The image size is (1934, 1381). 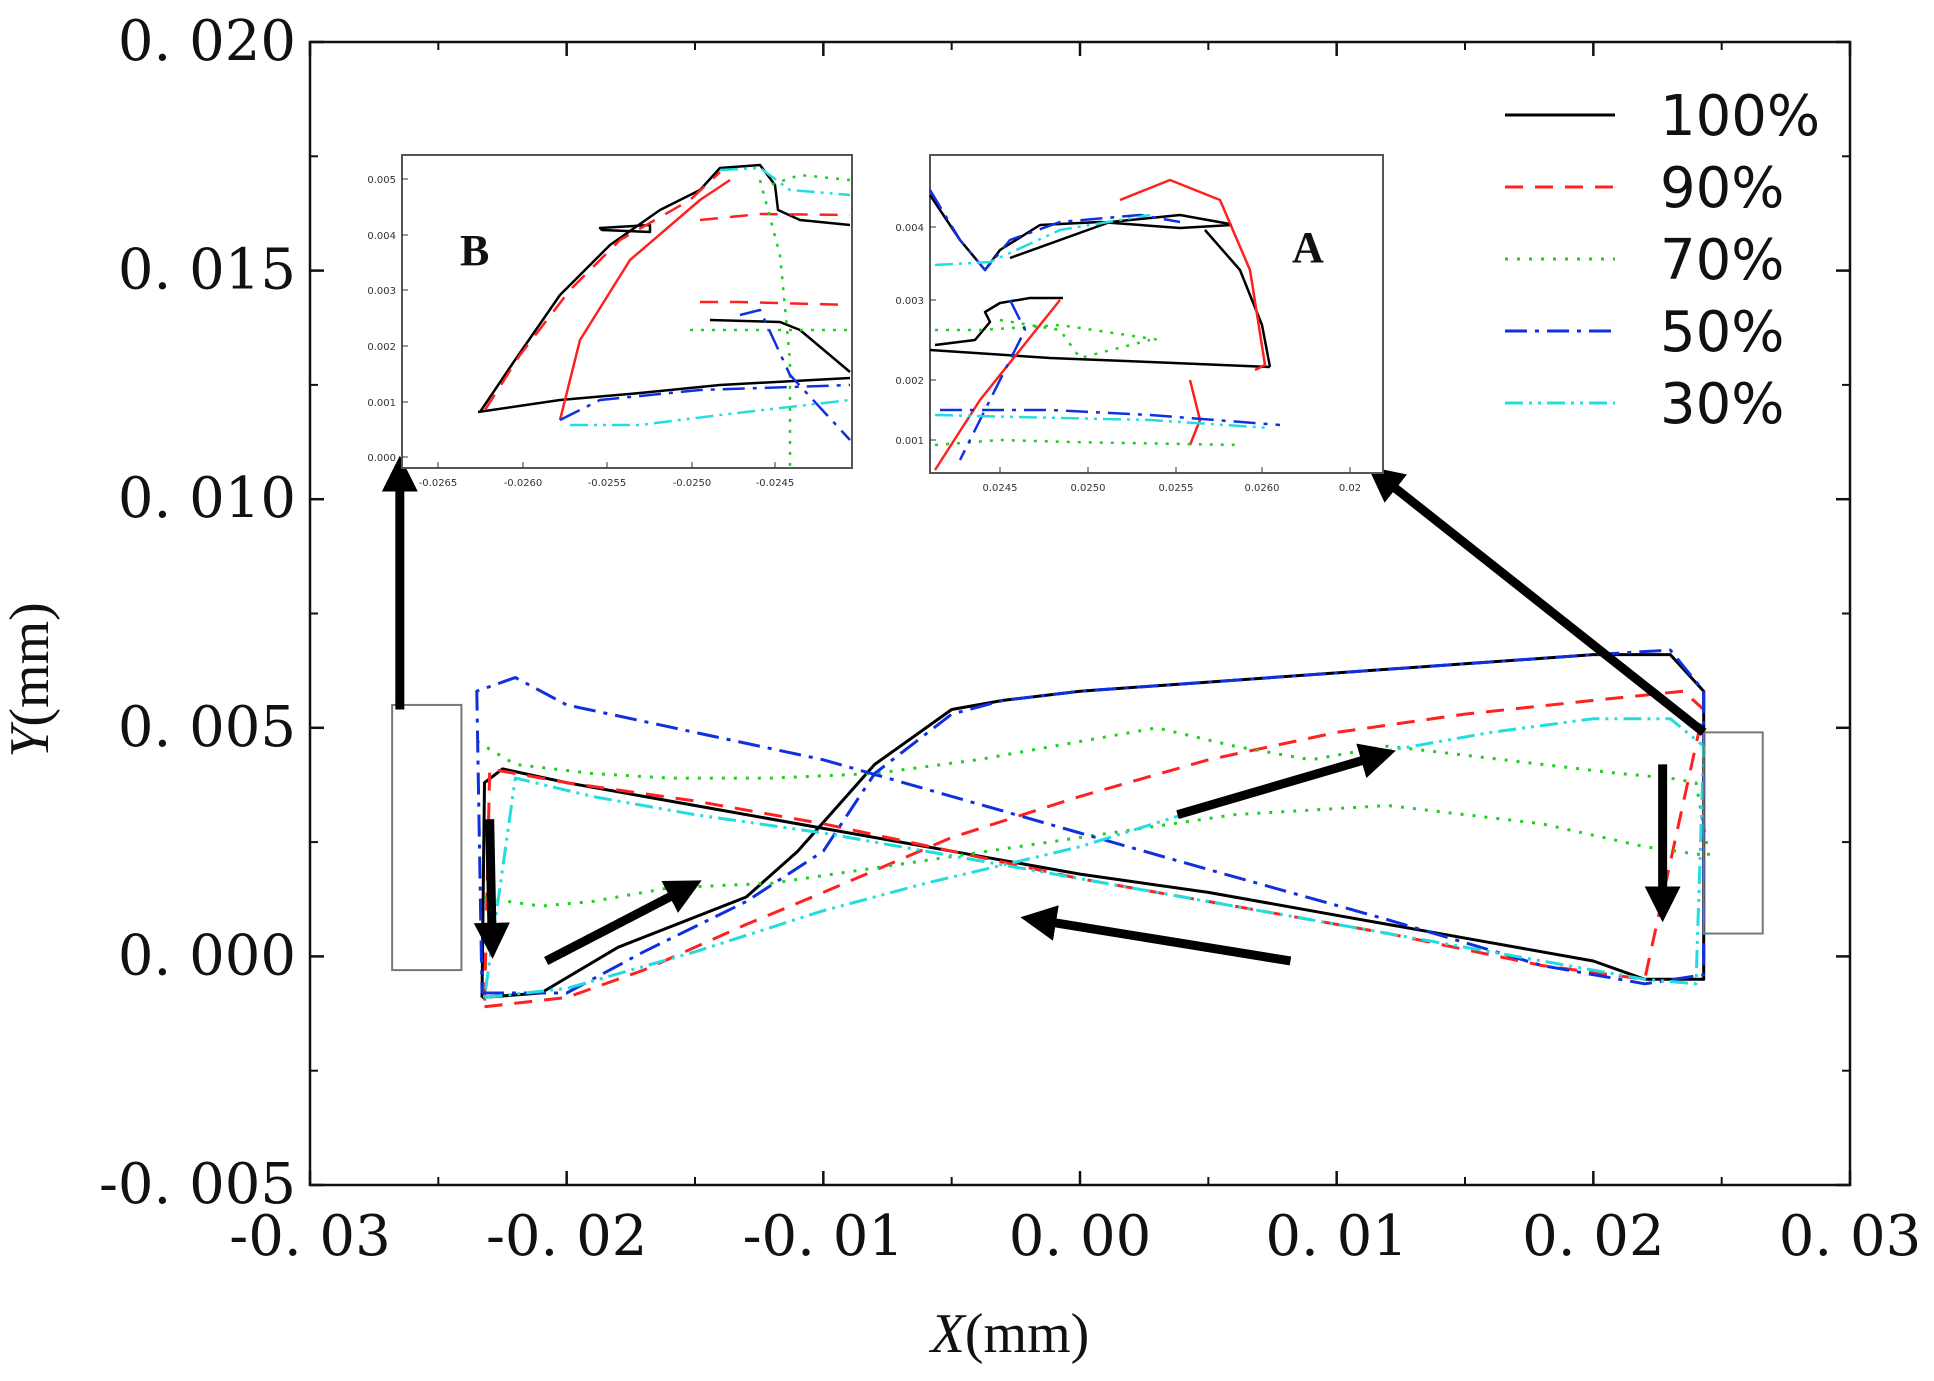 I want to click on inset-y-tick-label: 0.005, so click(x=381, y=180).